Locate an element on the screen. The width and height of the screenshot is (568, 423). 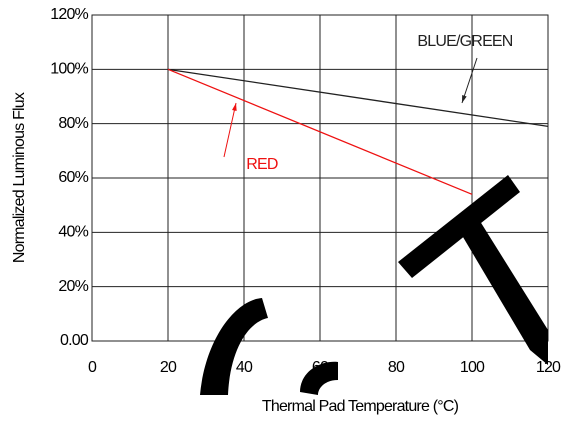
series-annotation: RED is located at coordinates (262, 164).